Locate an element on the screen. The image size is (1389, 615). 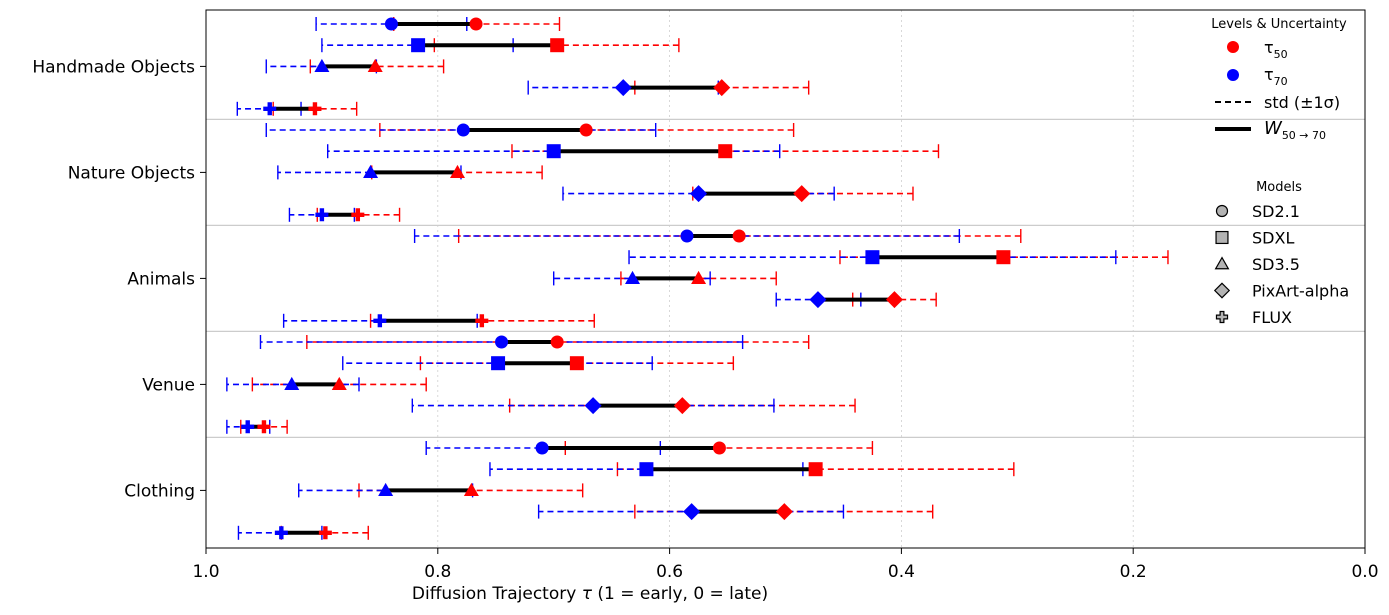
legend-model-label: FLUX is located at coordinates (1272, 317).